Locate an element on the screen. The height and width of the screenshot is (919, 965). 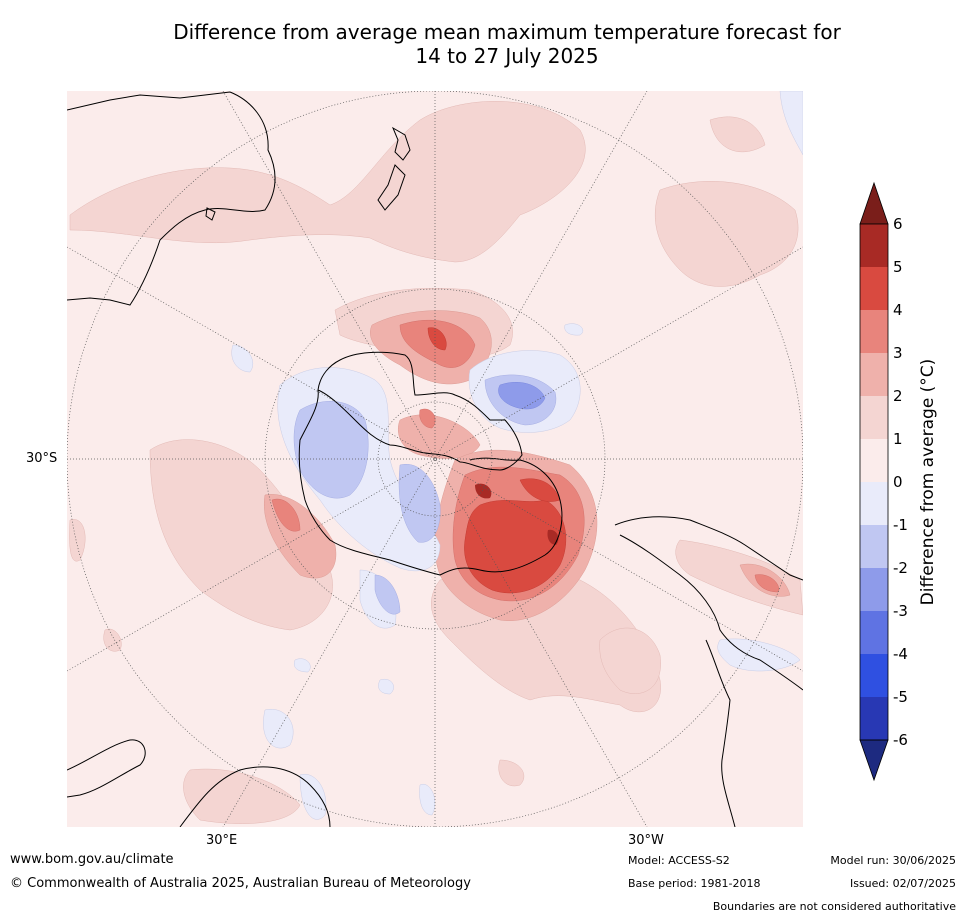
colorbar-m3-to-m2 is located at coordinates (874, 589).